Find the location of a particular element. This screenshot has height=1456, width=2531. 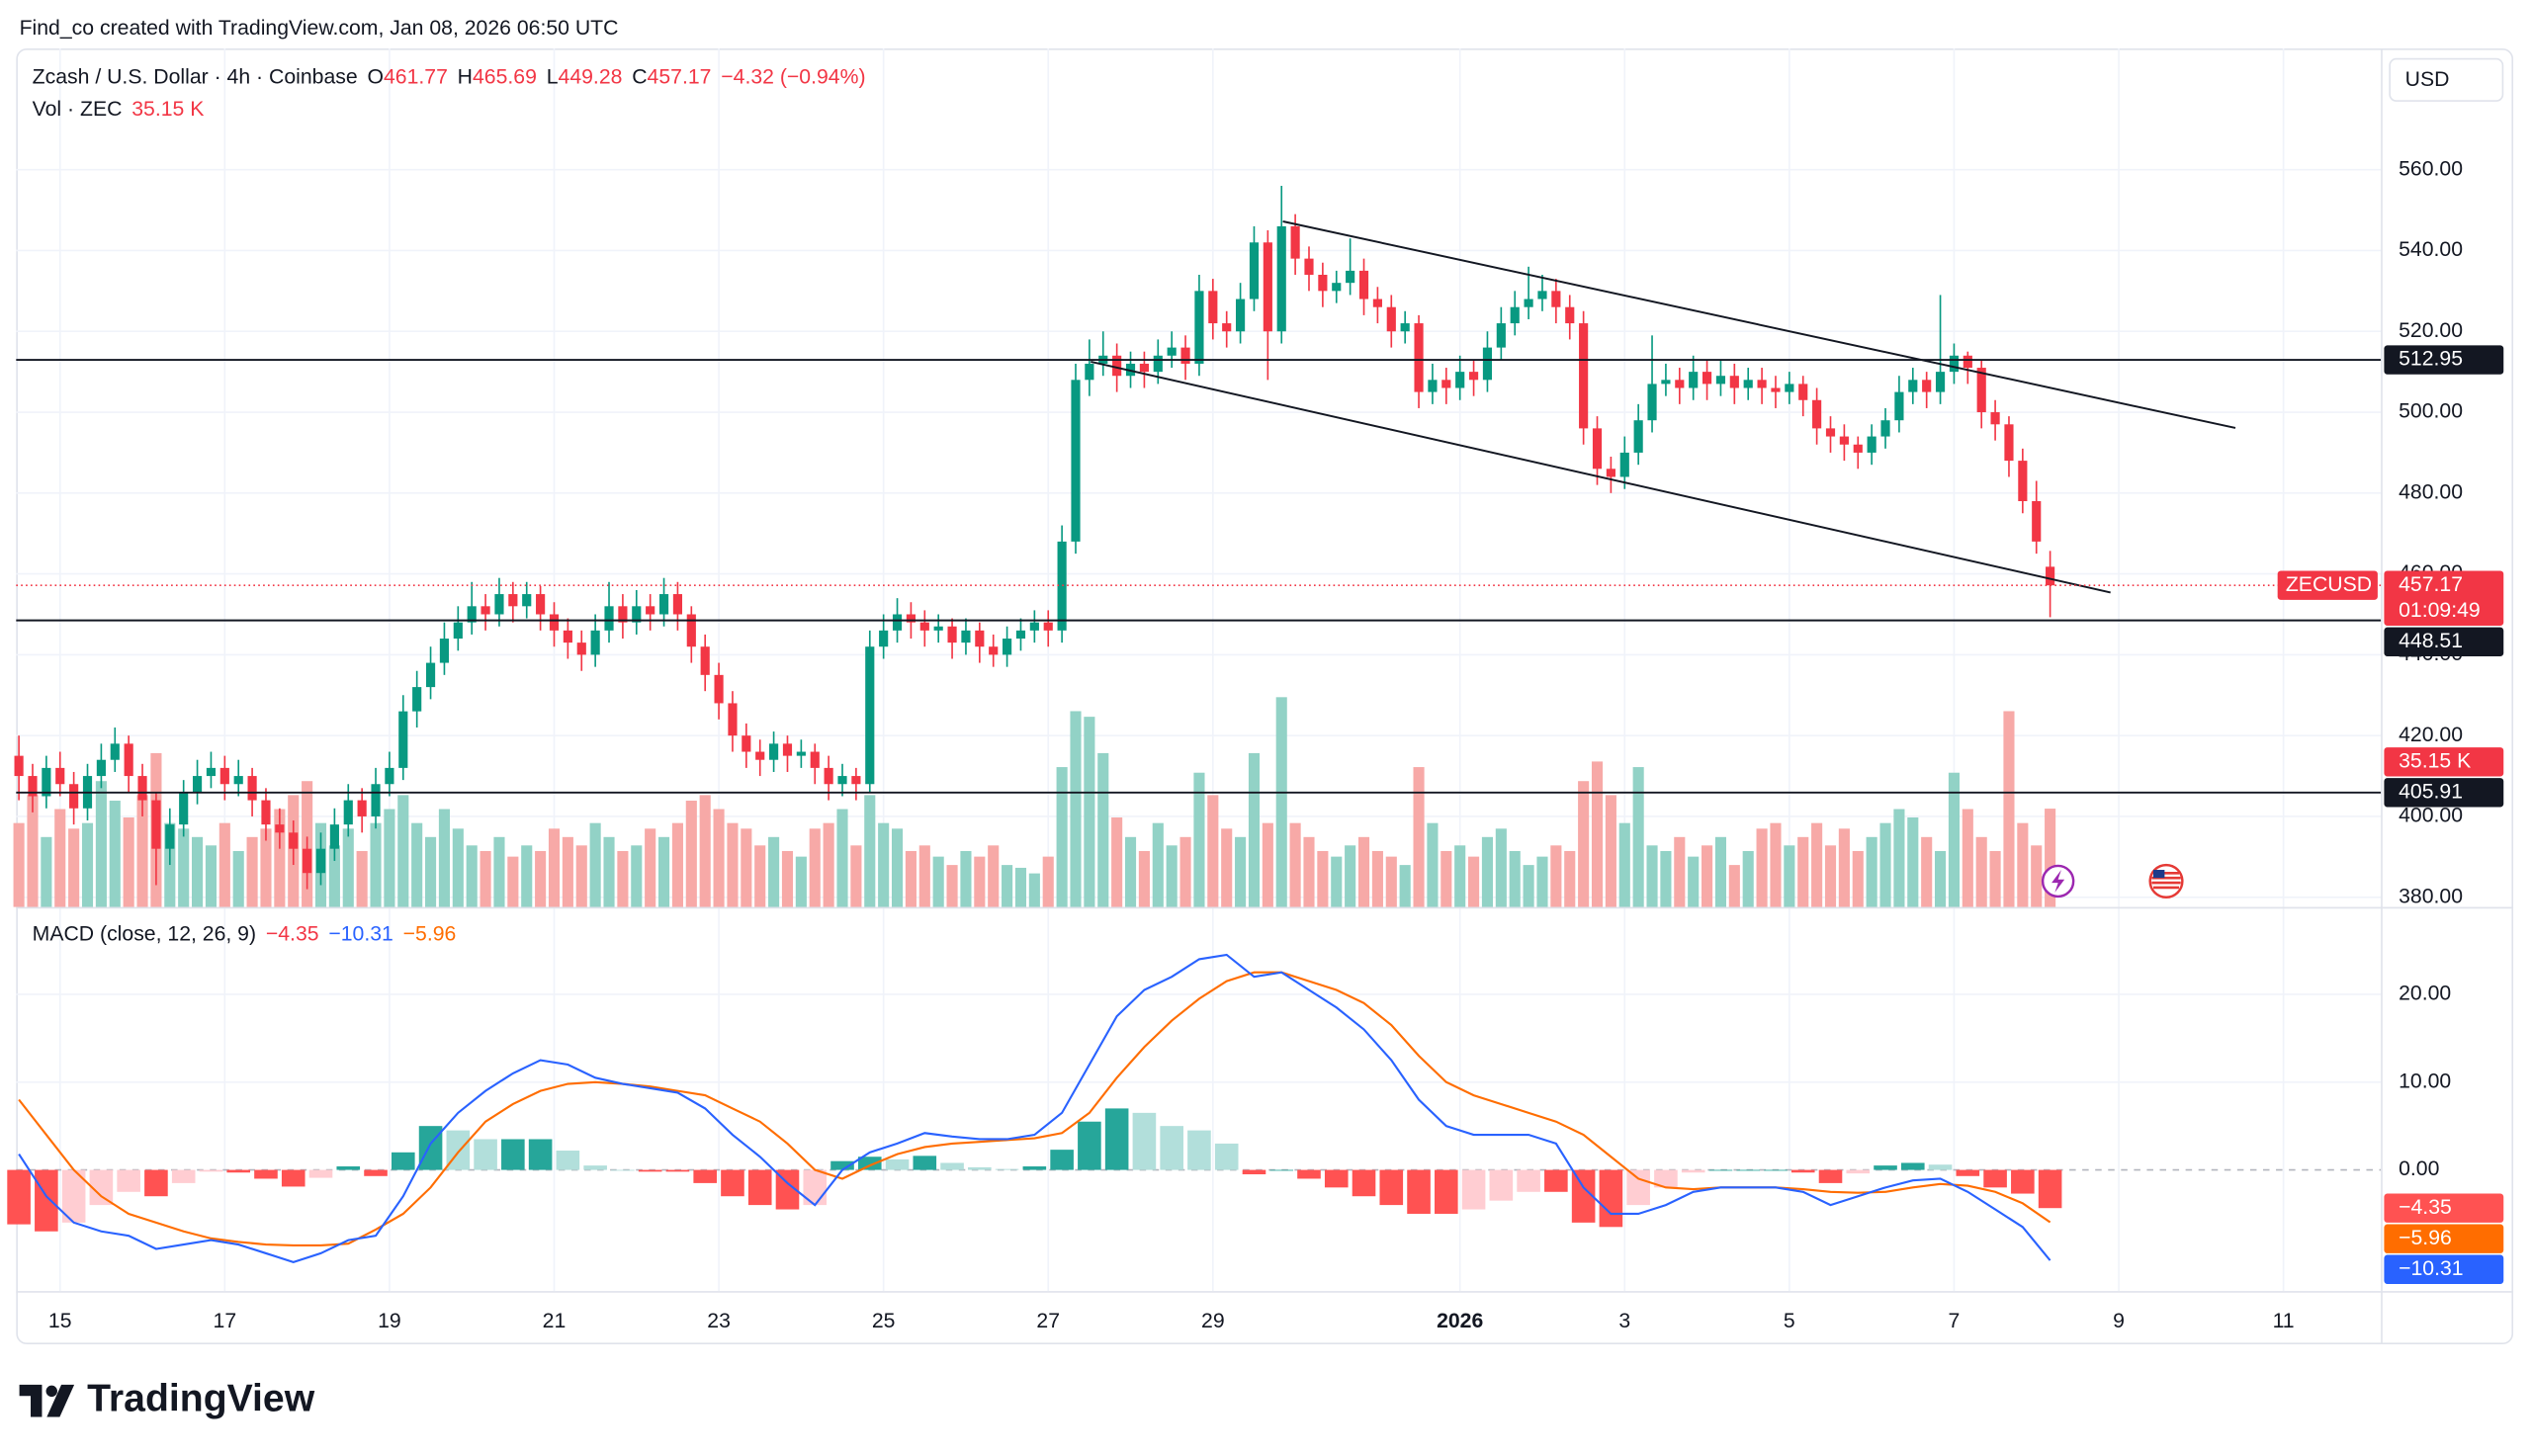

symbol-tag is located at coordinates (2328, 585).